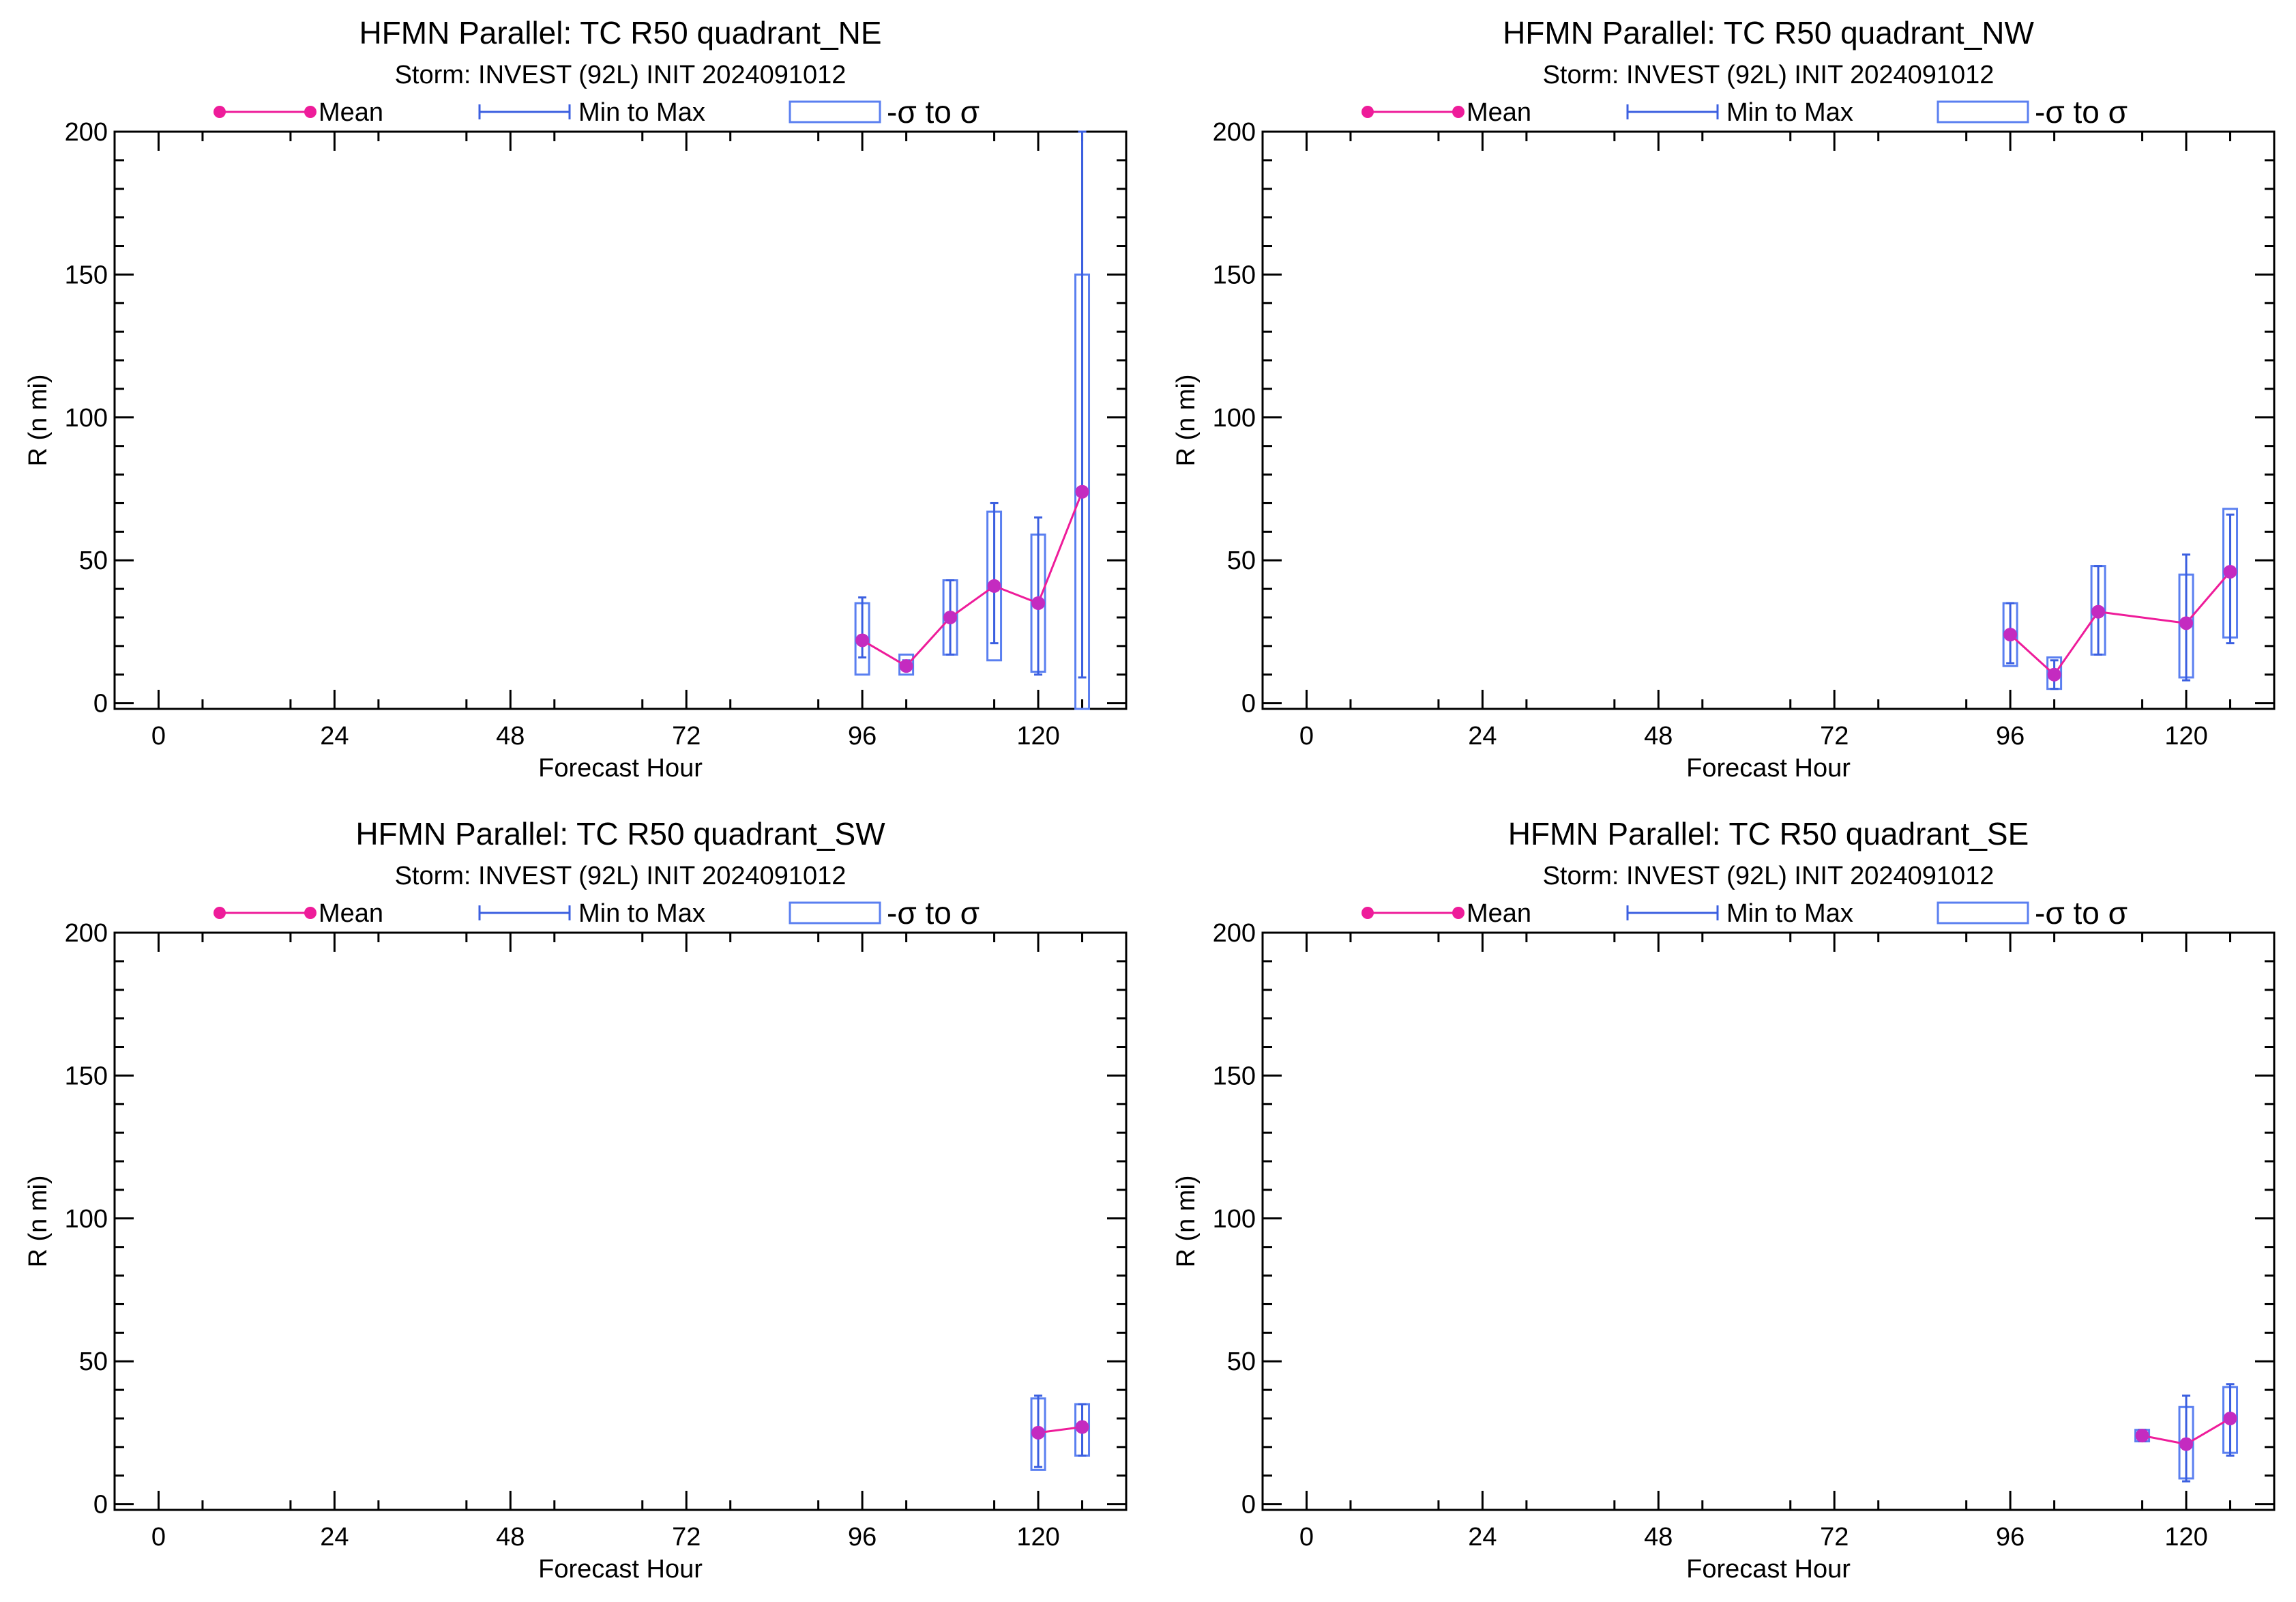 Image resolution: width=2296 pixels, height=1602 pixels. I want to click on x-tick-label: 72, so click(686, 736).